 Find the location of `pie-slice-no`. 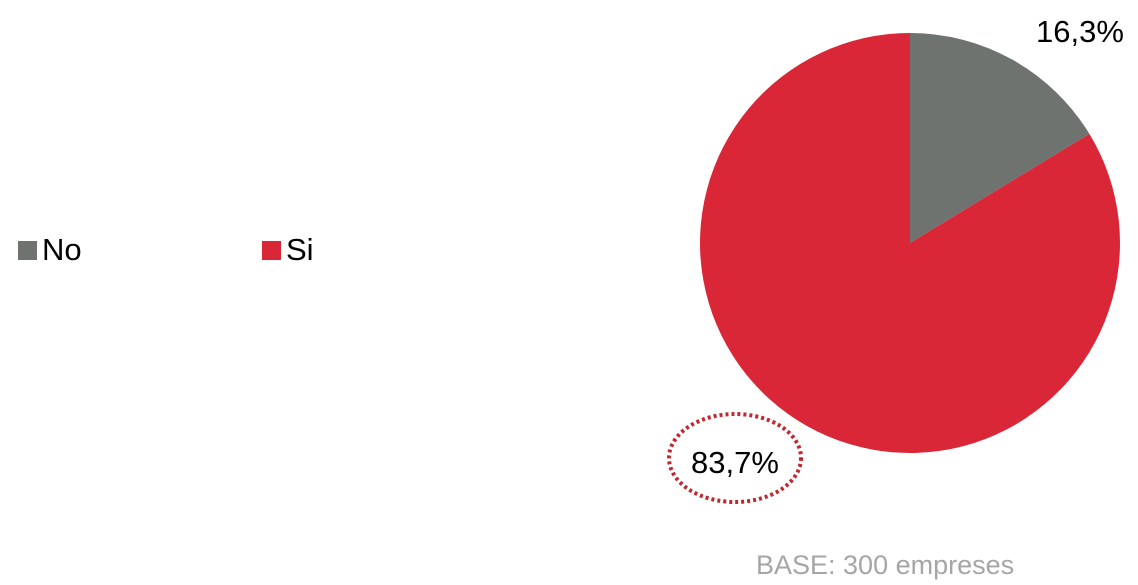

pie-slice-no is located at coordinates (1000, 138).